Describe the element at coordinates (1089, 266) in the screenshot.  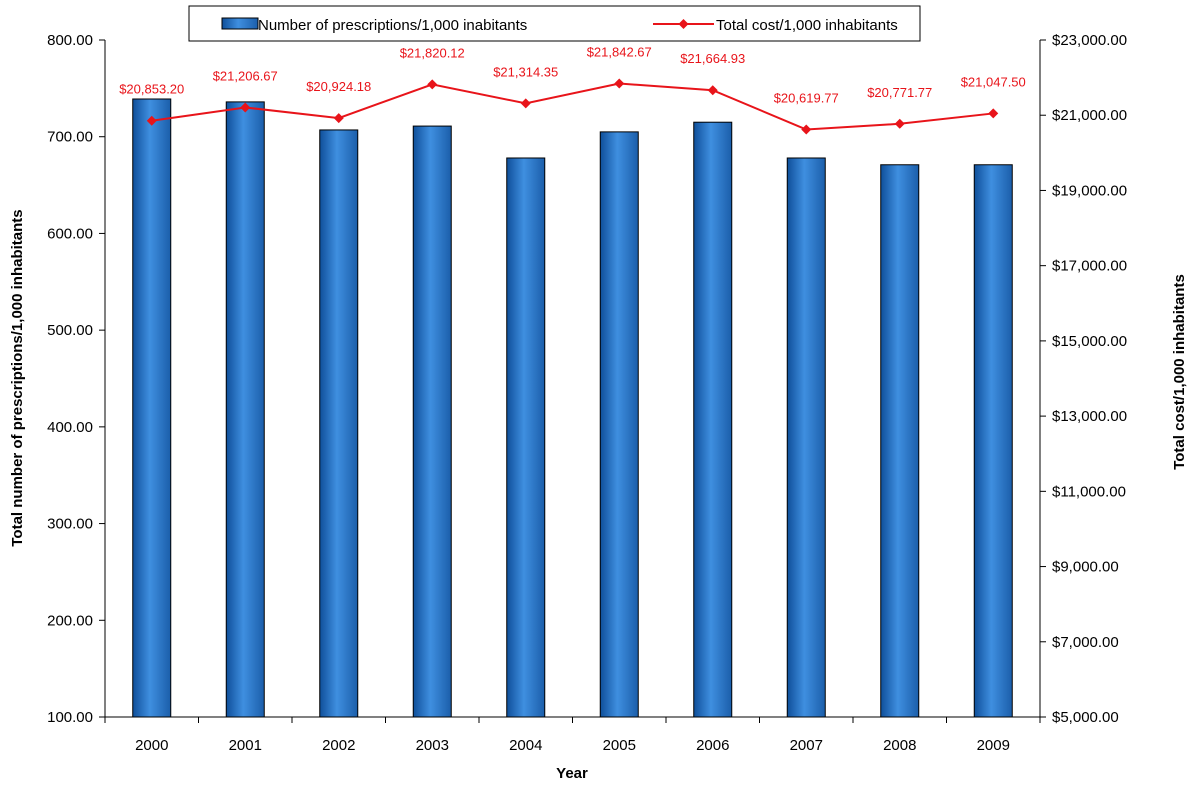
I see `y2-tick-label: $17,000.00` at that location.